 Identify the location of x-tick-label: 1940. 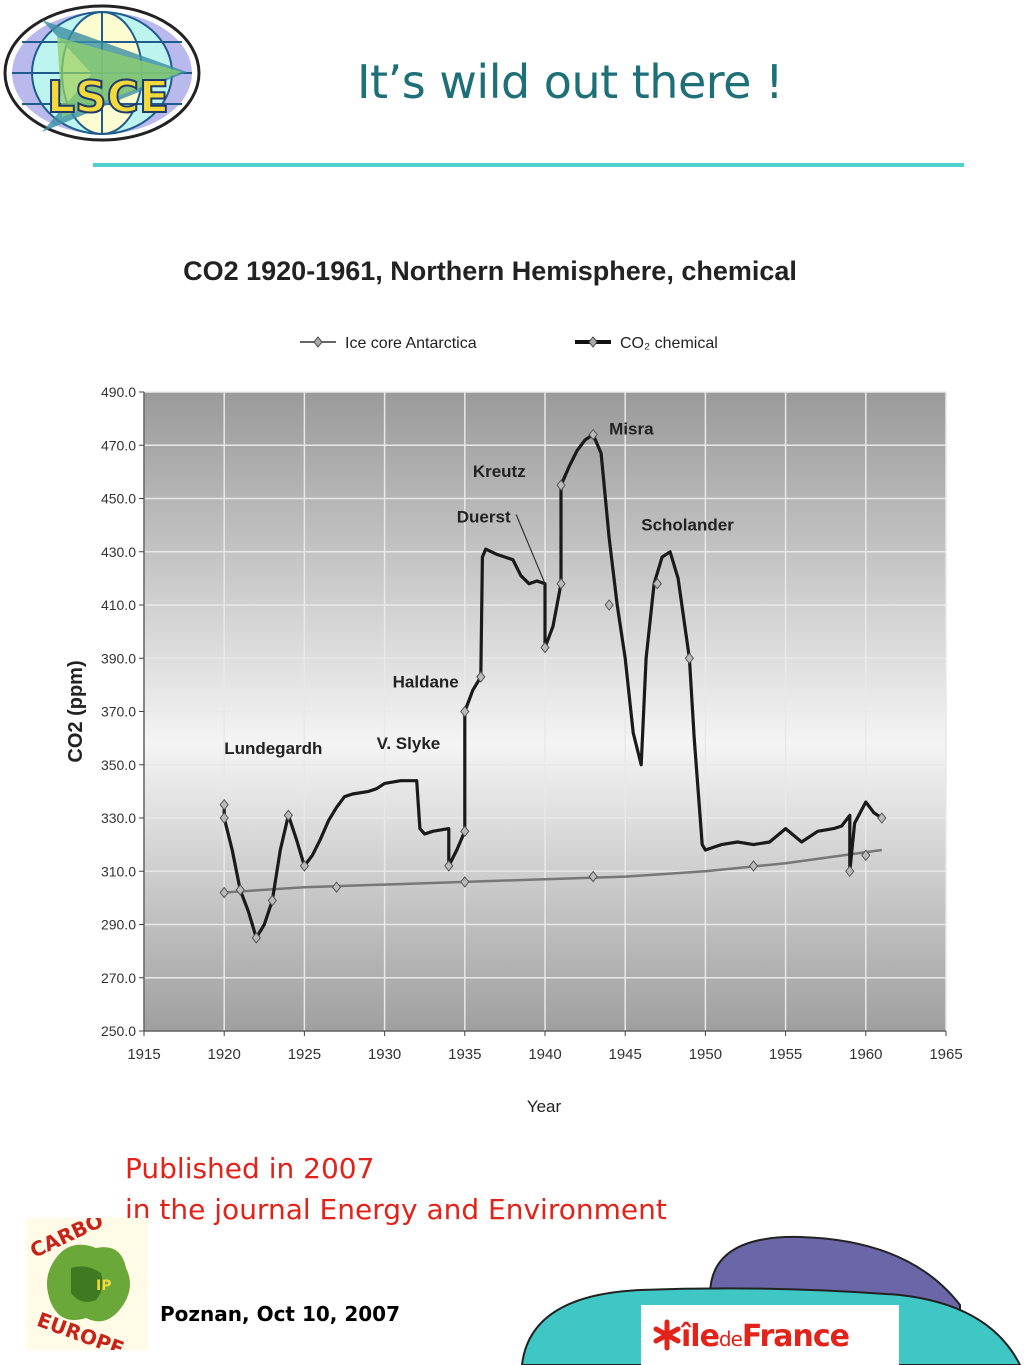
(544, 1054).